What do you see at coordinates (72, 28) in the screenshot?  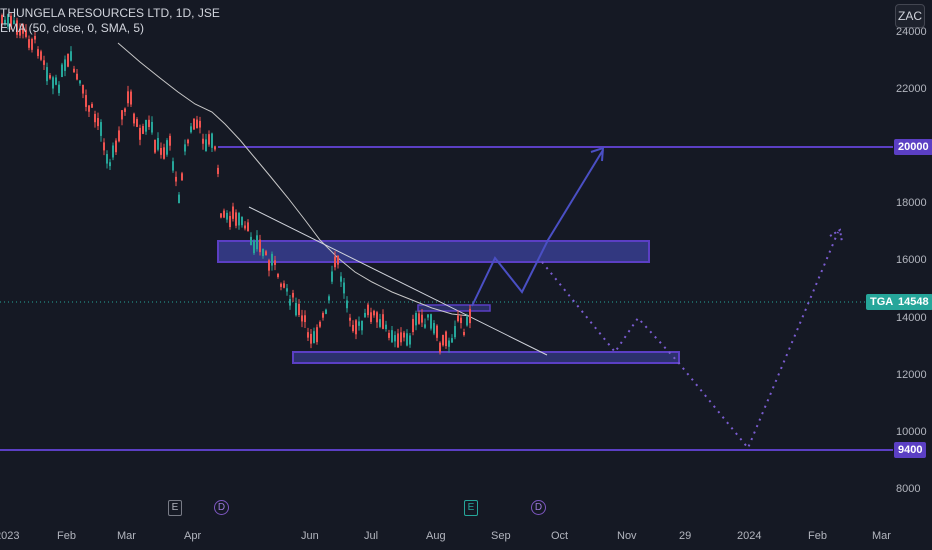 I see `indicator-label: EMA (50, close, 0, SMA, 5)` at bounding box center [72, 28].